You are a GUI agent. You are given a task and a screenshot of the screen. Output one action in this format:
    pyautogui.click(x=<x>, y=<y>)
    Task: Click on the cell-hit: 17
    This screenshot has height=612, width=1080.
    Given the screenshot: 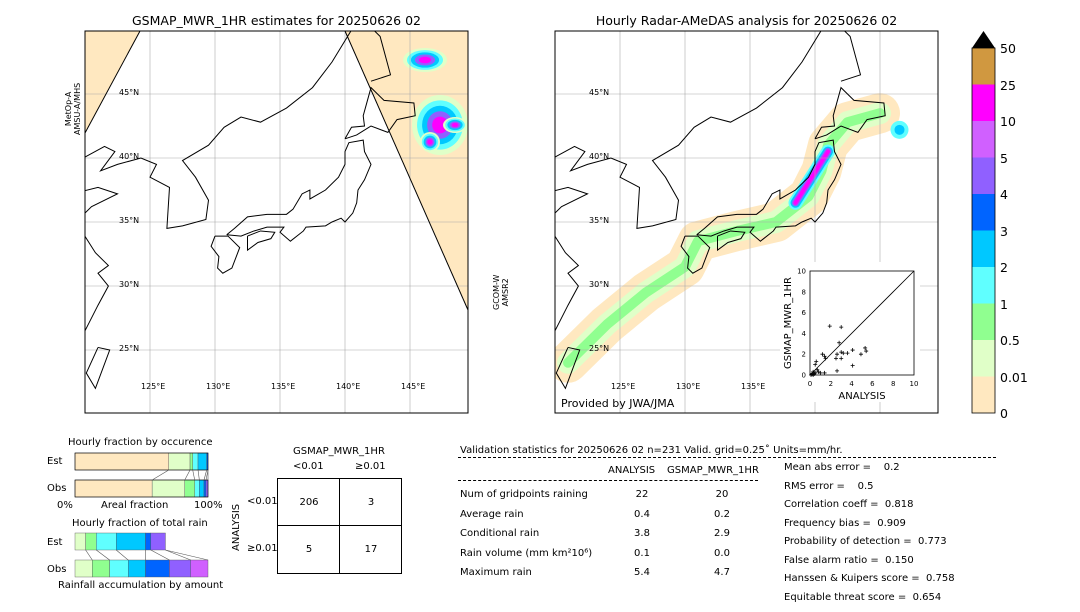 What is the action you would take?
    pyautogui.click(x=371, y=549)
    